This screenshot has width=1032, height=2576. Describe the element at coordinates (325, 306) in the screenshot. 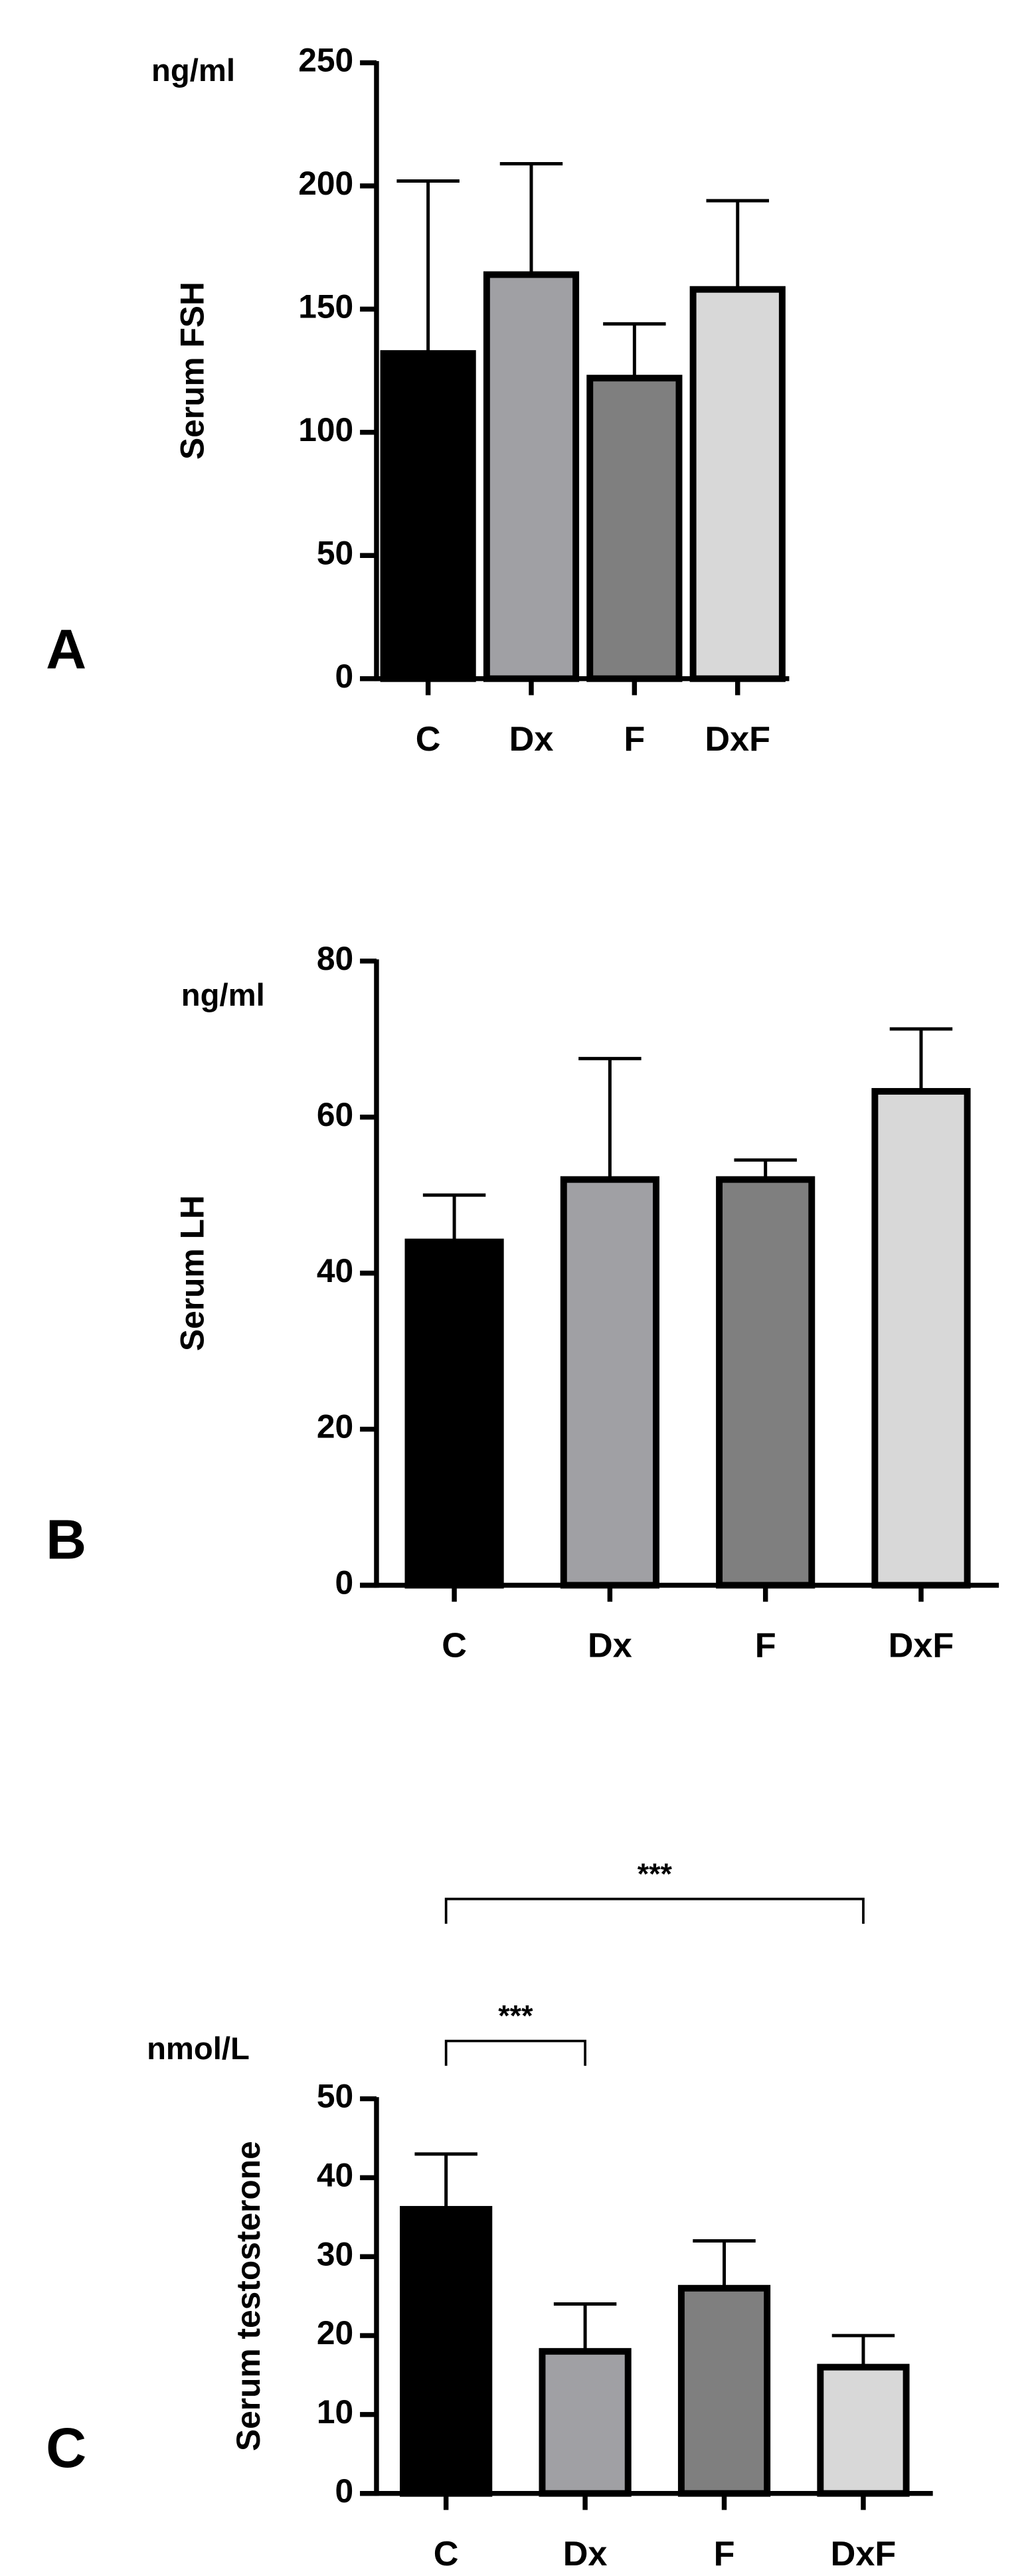

I see `y-tick-label: 150` at that location.